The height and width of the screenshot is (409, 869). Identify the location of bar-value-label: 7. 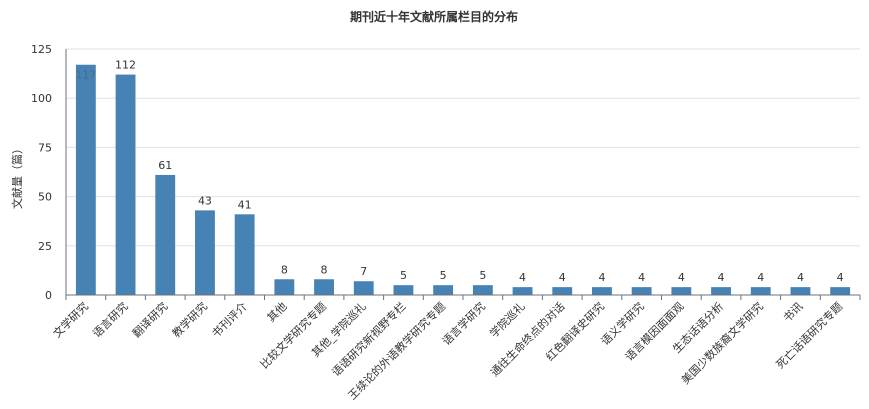
(363, 271).